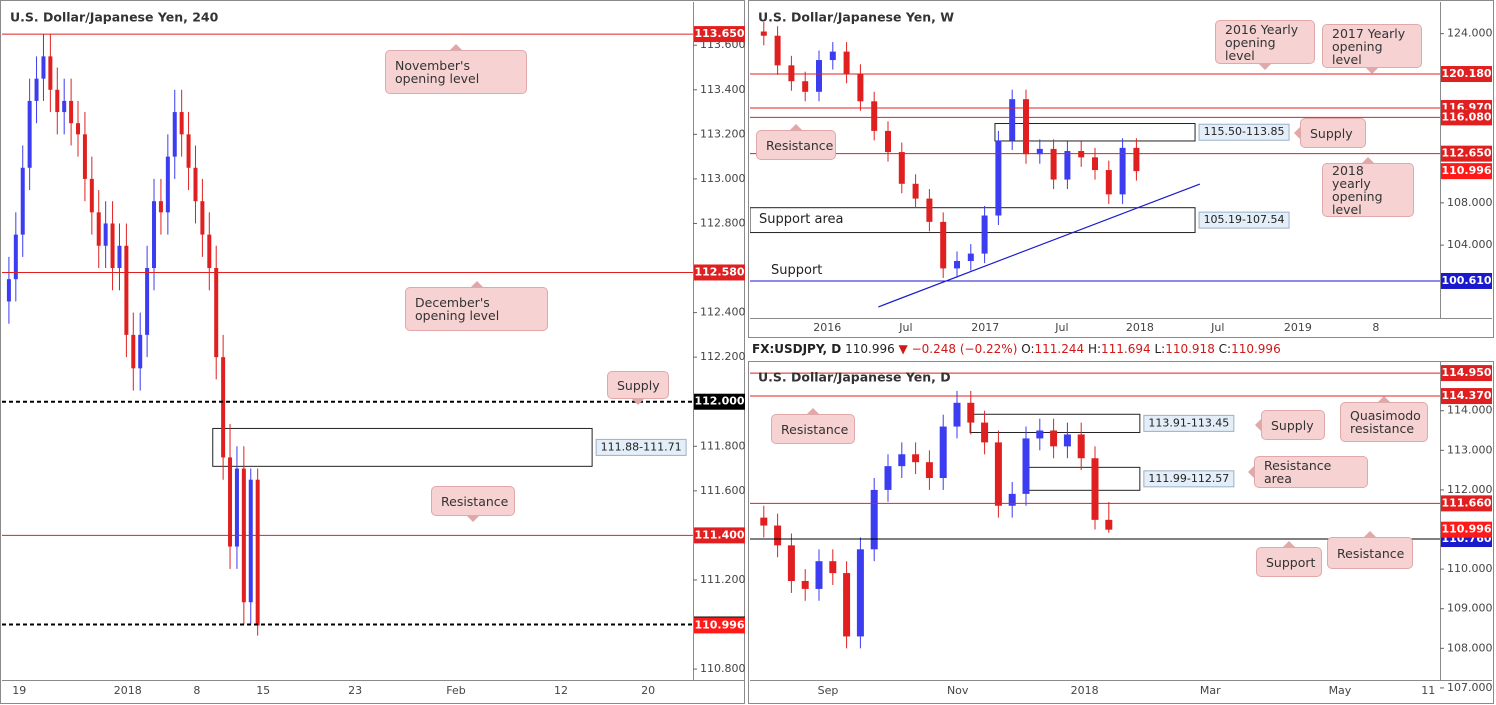 The width and height of the screenshot is (1496, 705). What do you see at coordinates (1244, 219) in the screenshot?
I see `zone-label: 105.19-107.54` at bounding box center [1244, 219].